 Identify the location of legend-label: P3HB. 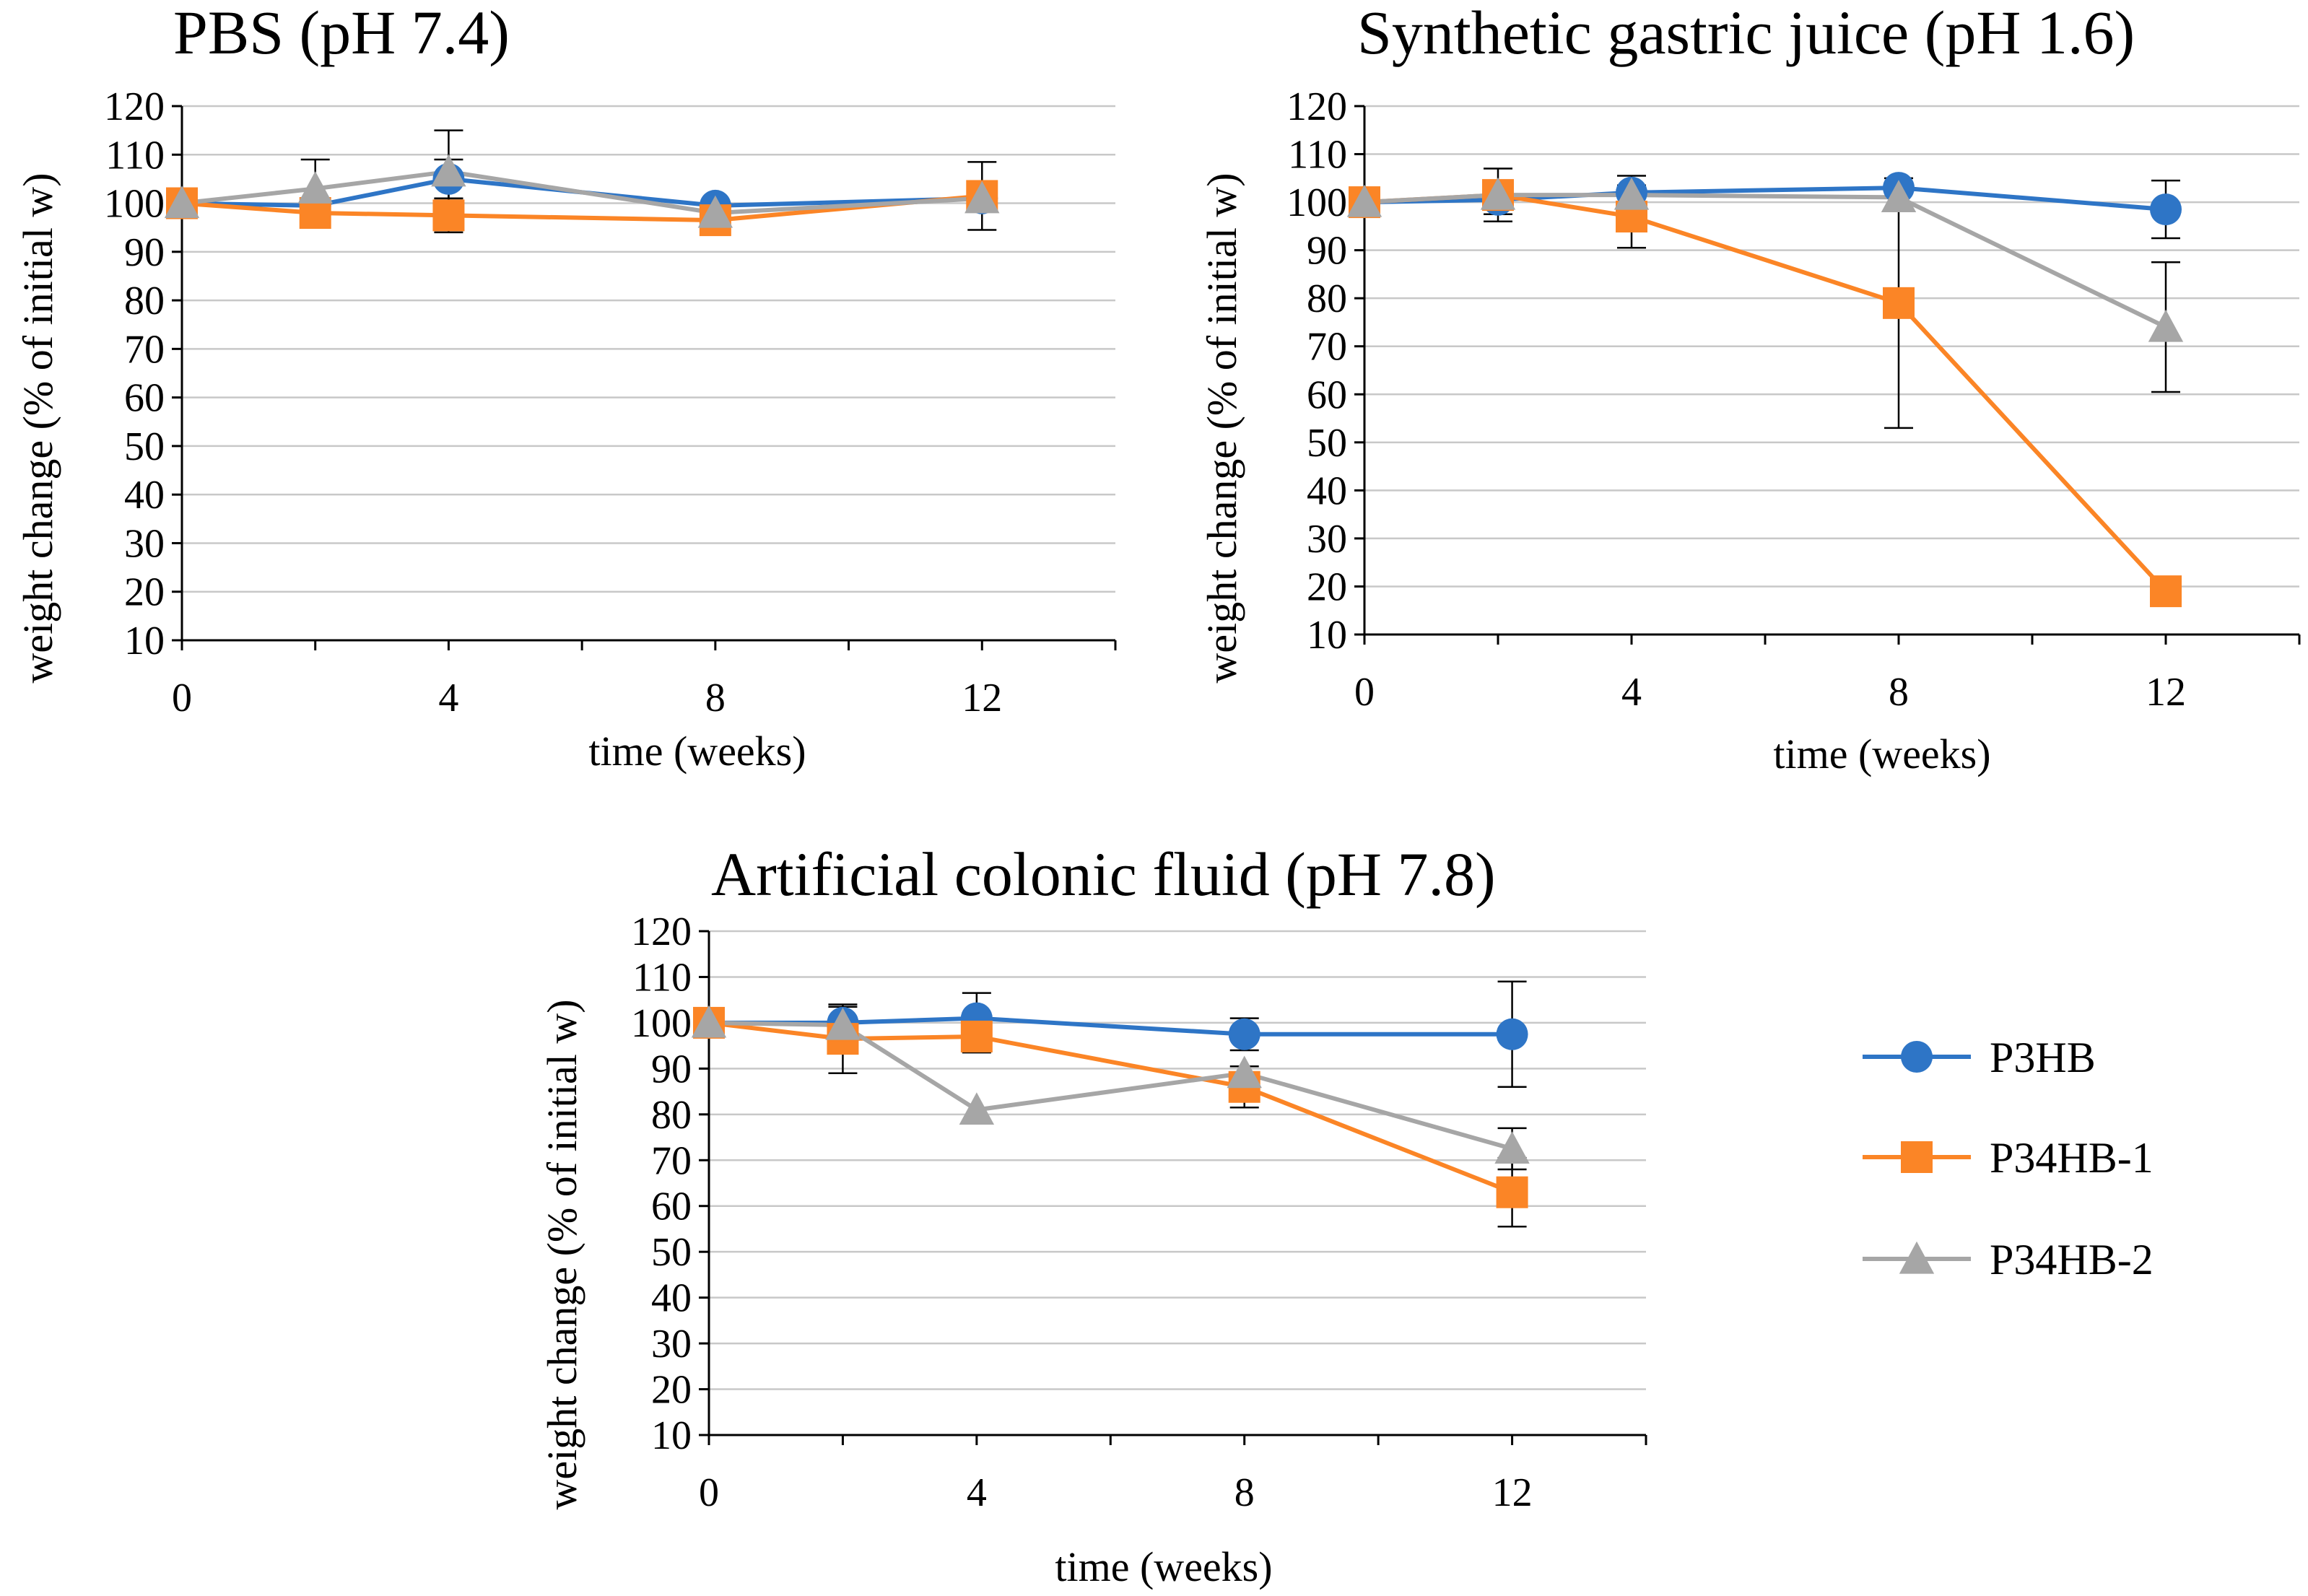
(2043, 1058).